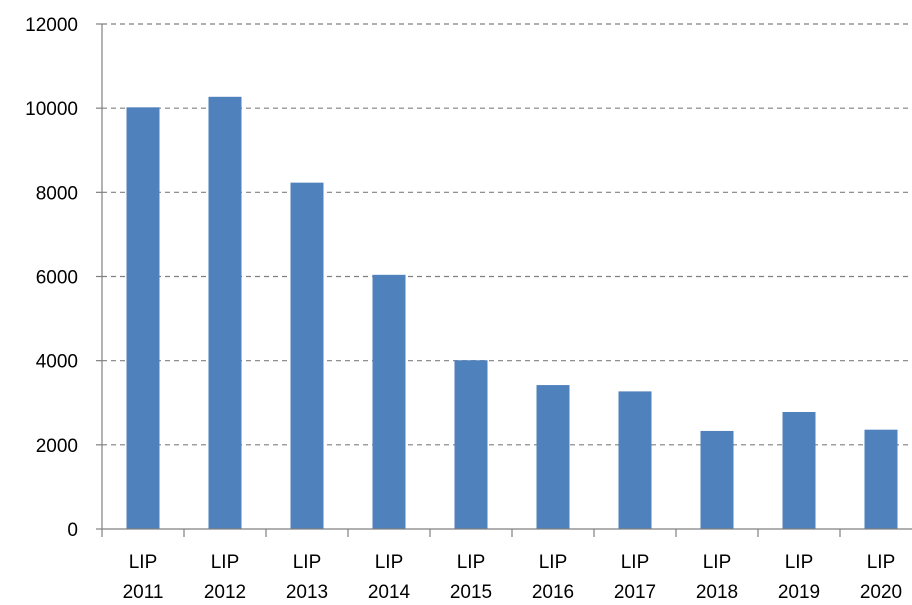 Image resolution: width=912 pixels, height=605 pixels. Describe the element at coordinates (57, 278) in the screenshot. I see `y-tick-label: 6000` at that location.